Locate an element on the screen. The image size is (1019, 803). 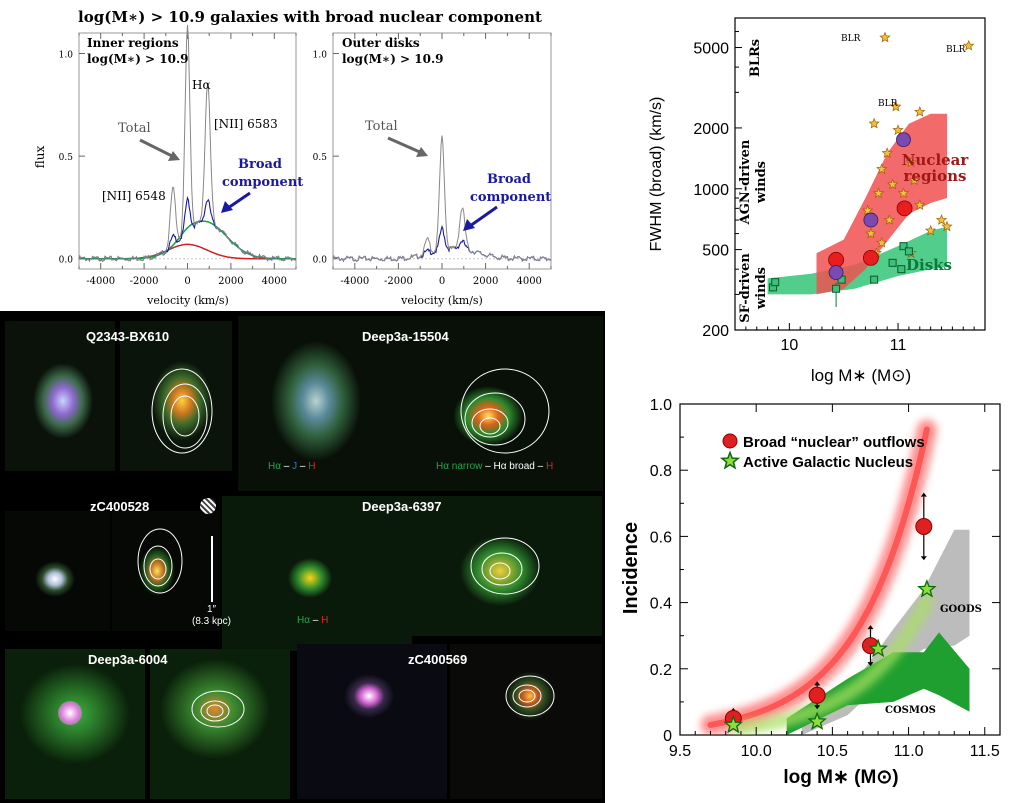
y-tick-label: 1000 is located at coordinates (711, 190).